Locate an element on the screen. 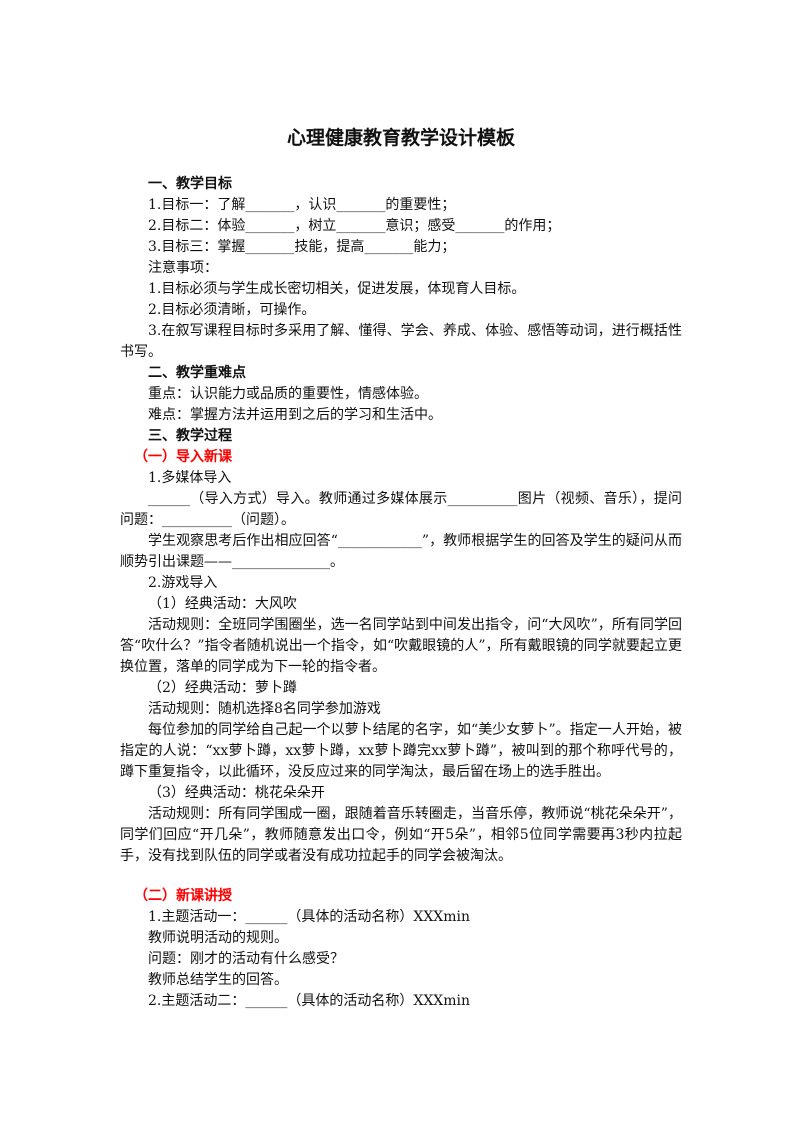  paragraph: 活动规则：随机选择8名同学参加游戏 is located at coordinates (264, 709).